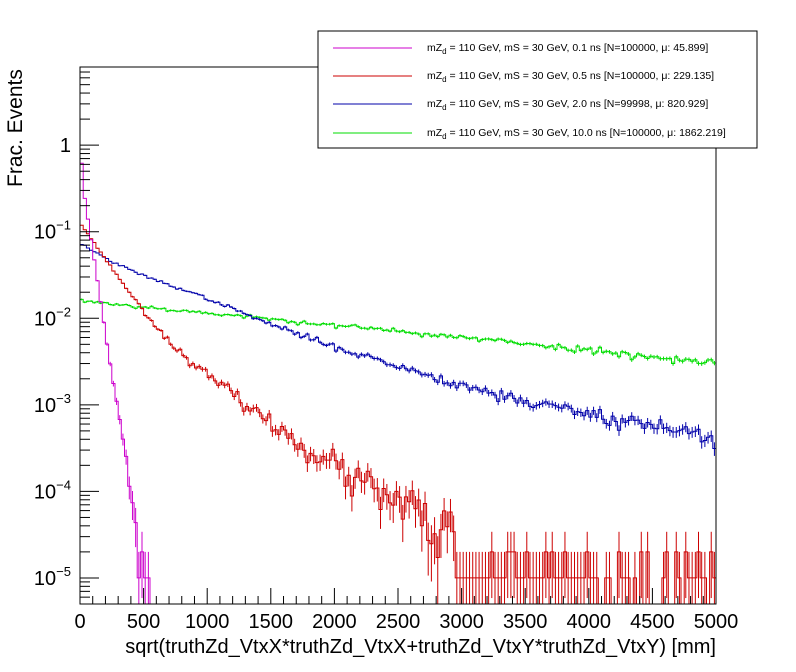 This screenshot has width=796, height=672. Describe the element at coordinates (461, 622) in the screenshot. I see `x-tick-label: 3000` at that location.